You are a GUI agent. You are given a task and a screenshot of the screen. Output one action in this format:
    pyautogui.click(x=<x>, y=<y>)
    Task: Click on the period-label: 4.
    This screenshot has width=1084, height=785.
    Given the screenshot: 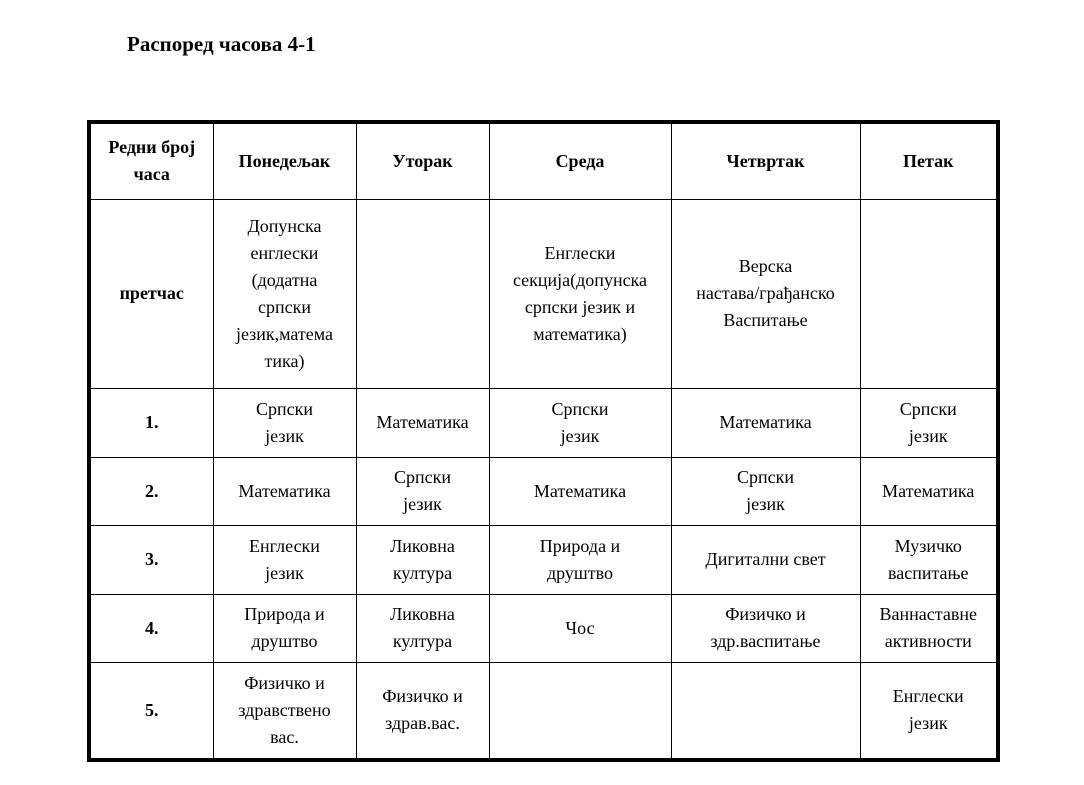 What is the action you would take?
    pyautogui.click(x=151, y=628)
    